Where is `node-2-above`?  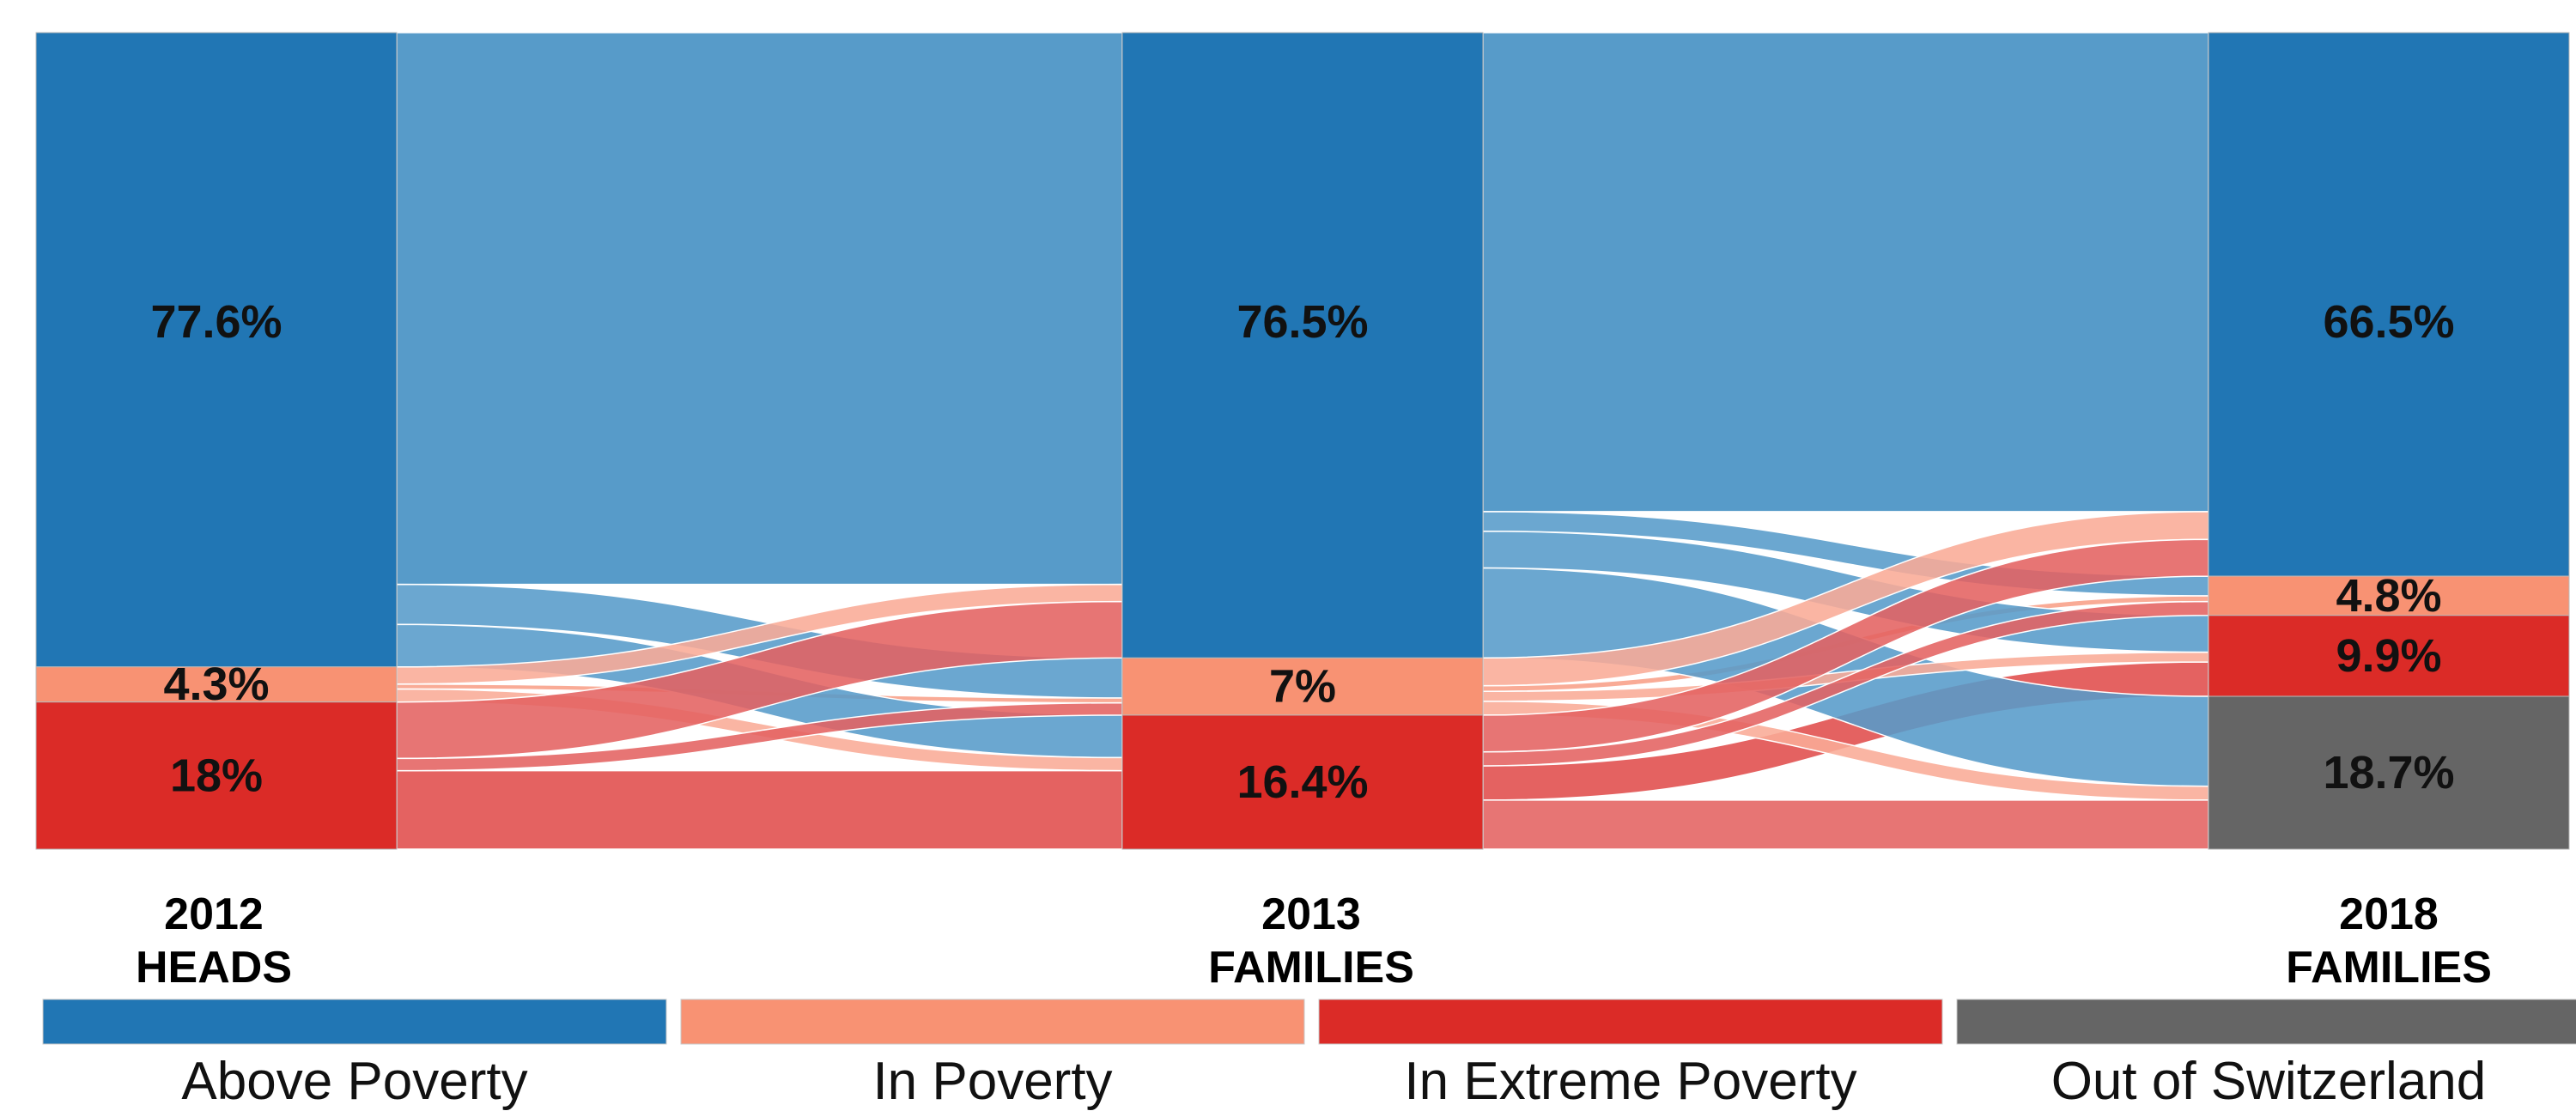 node-2-above is located at coordinates (2389, 304).